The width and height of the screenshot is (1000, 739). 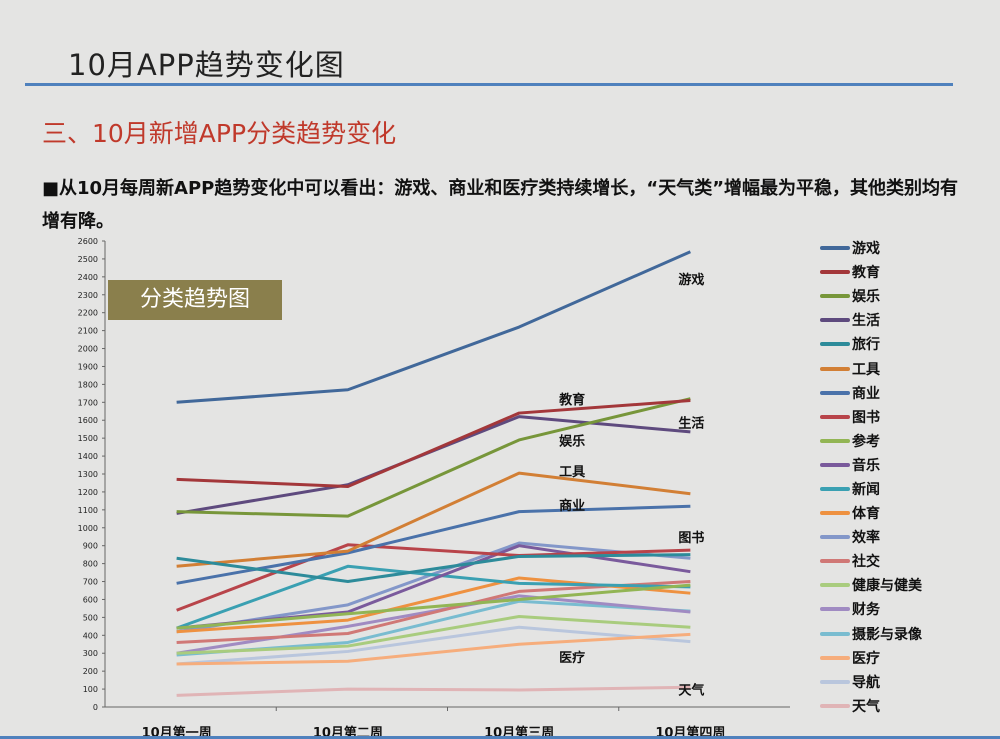 I want to click on series-line-新闻, so click(x=433, y=597).